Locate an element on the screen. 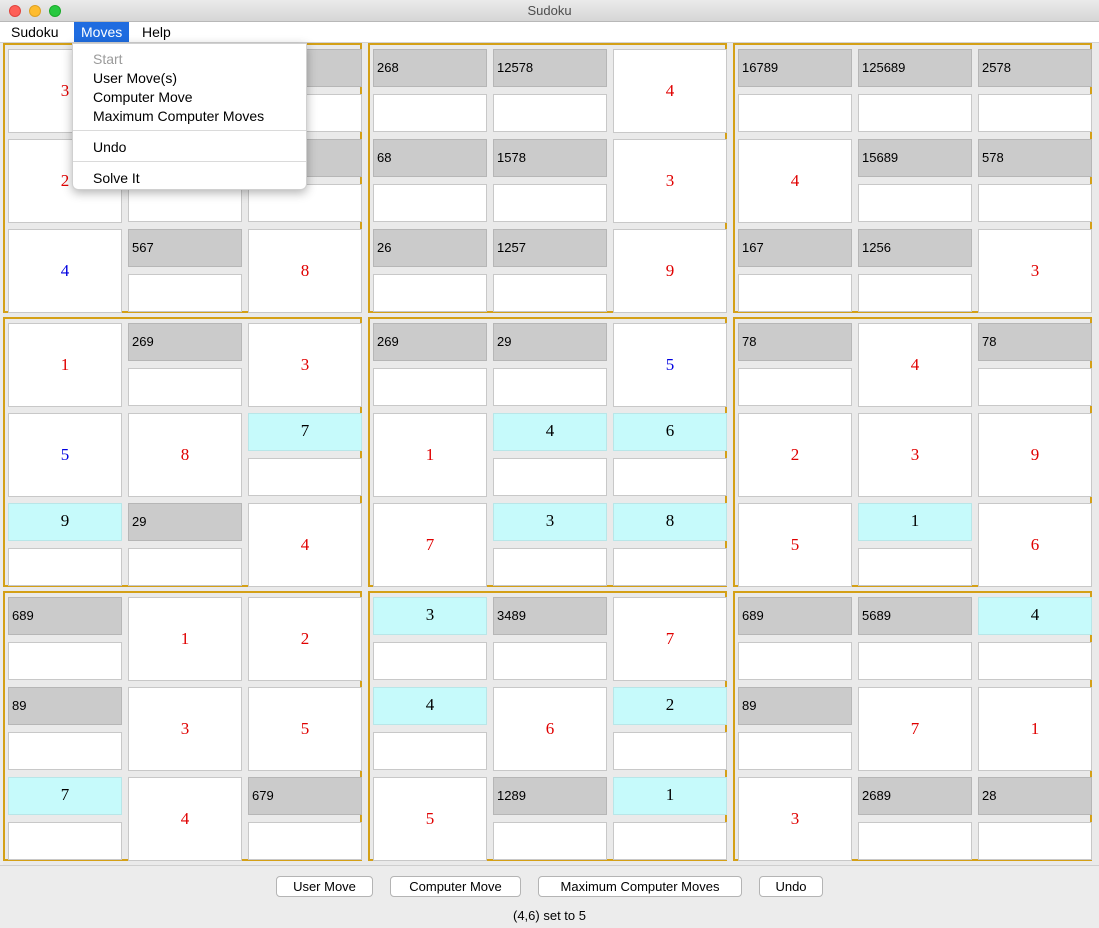 The image size is (1099, 928). zoom-window-button is located at coordinates (55, 11).